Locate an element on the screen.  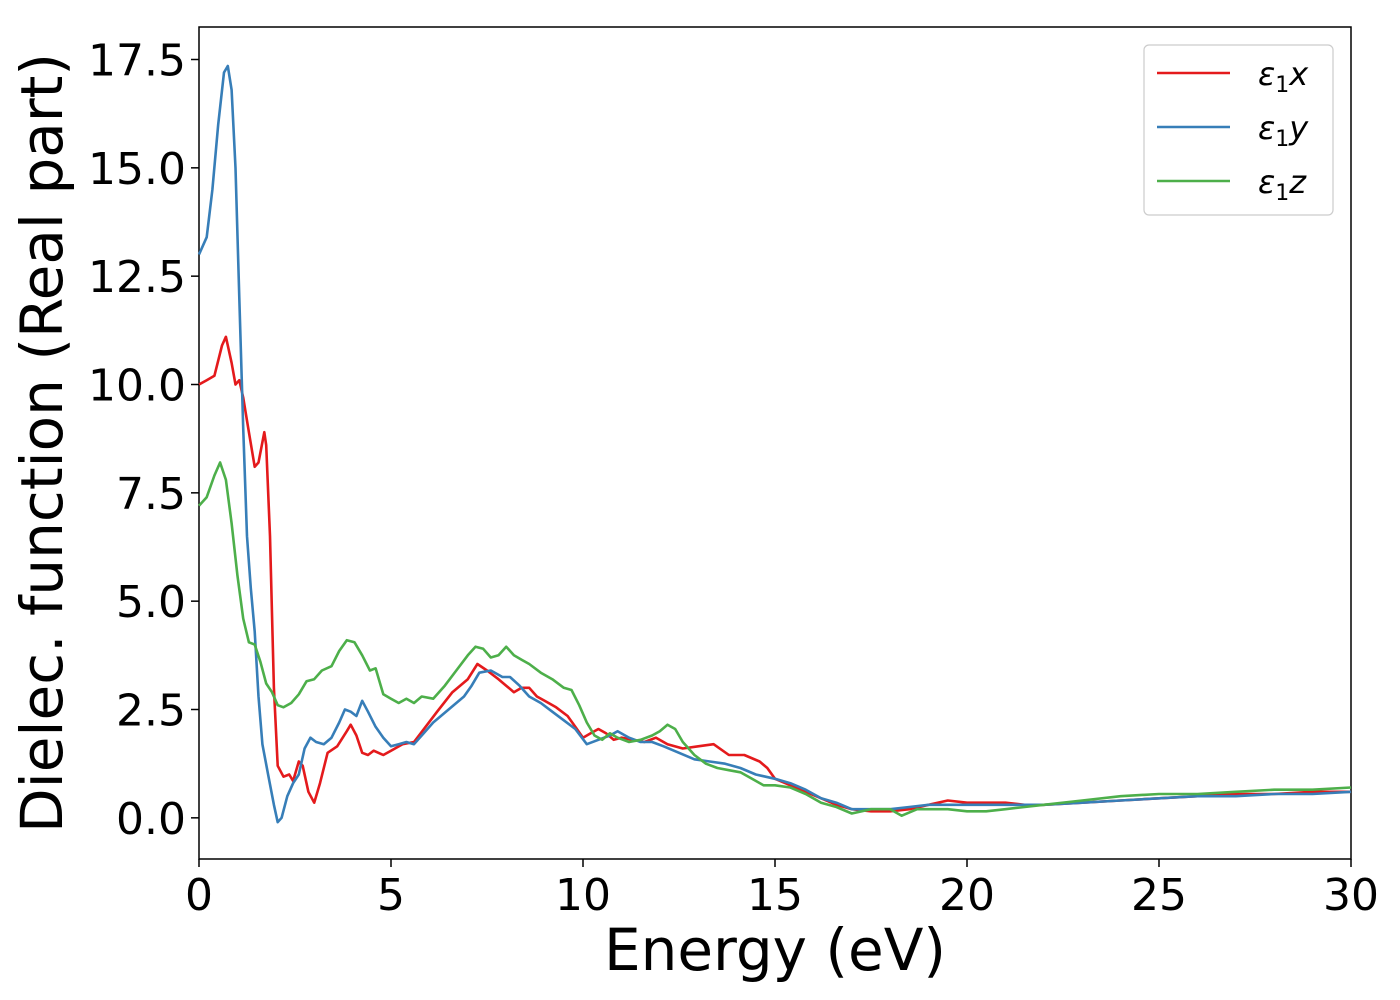
legend-label-y: ε1y is located at coordinates (1283, 130).